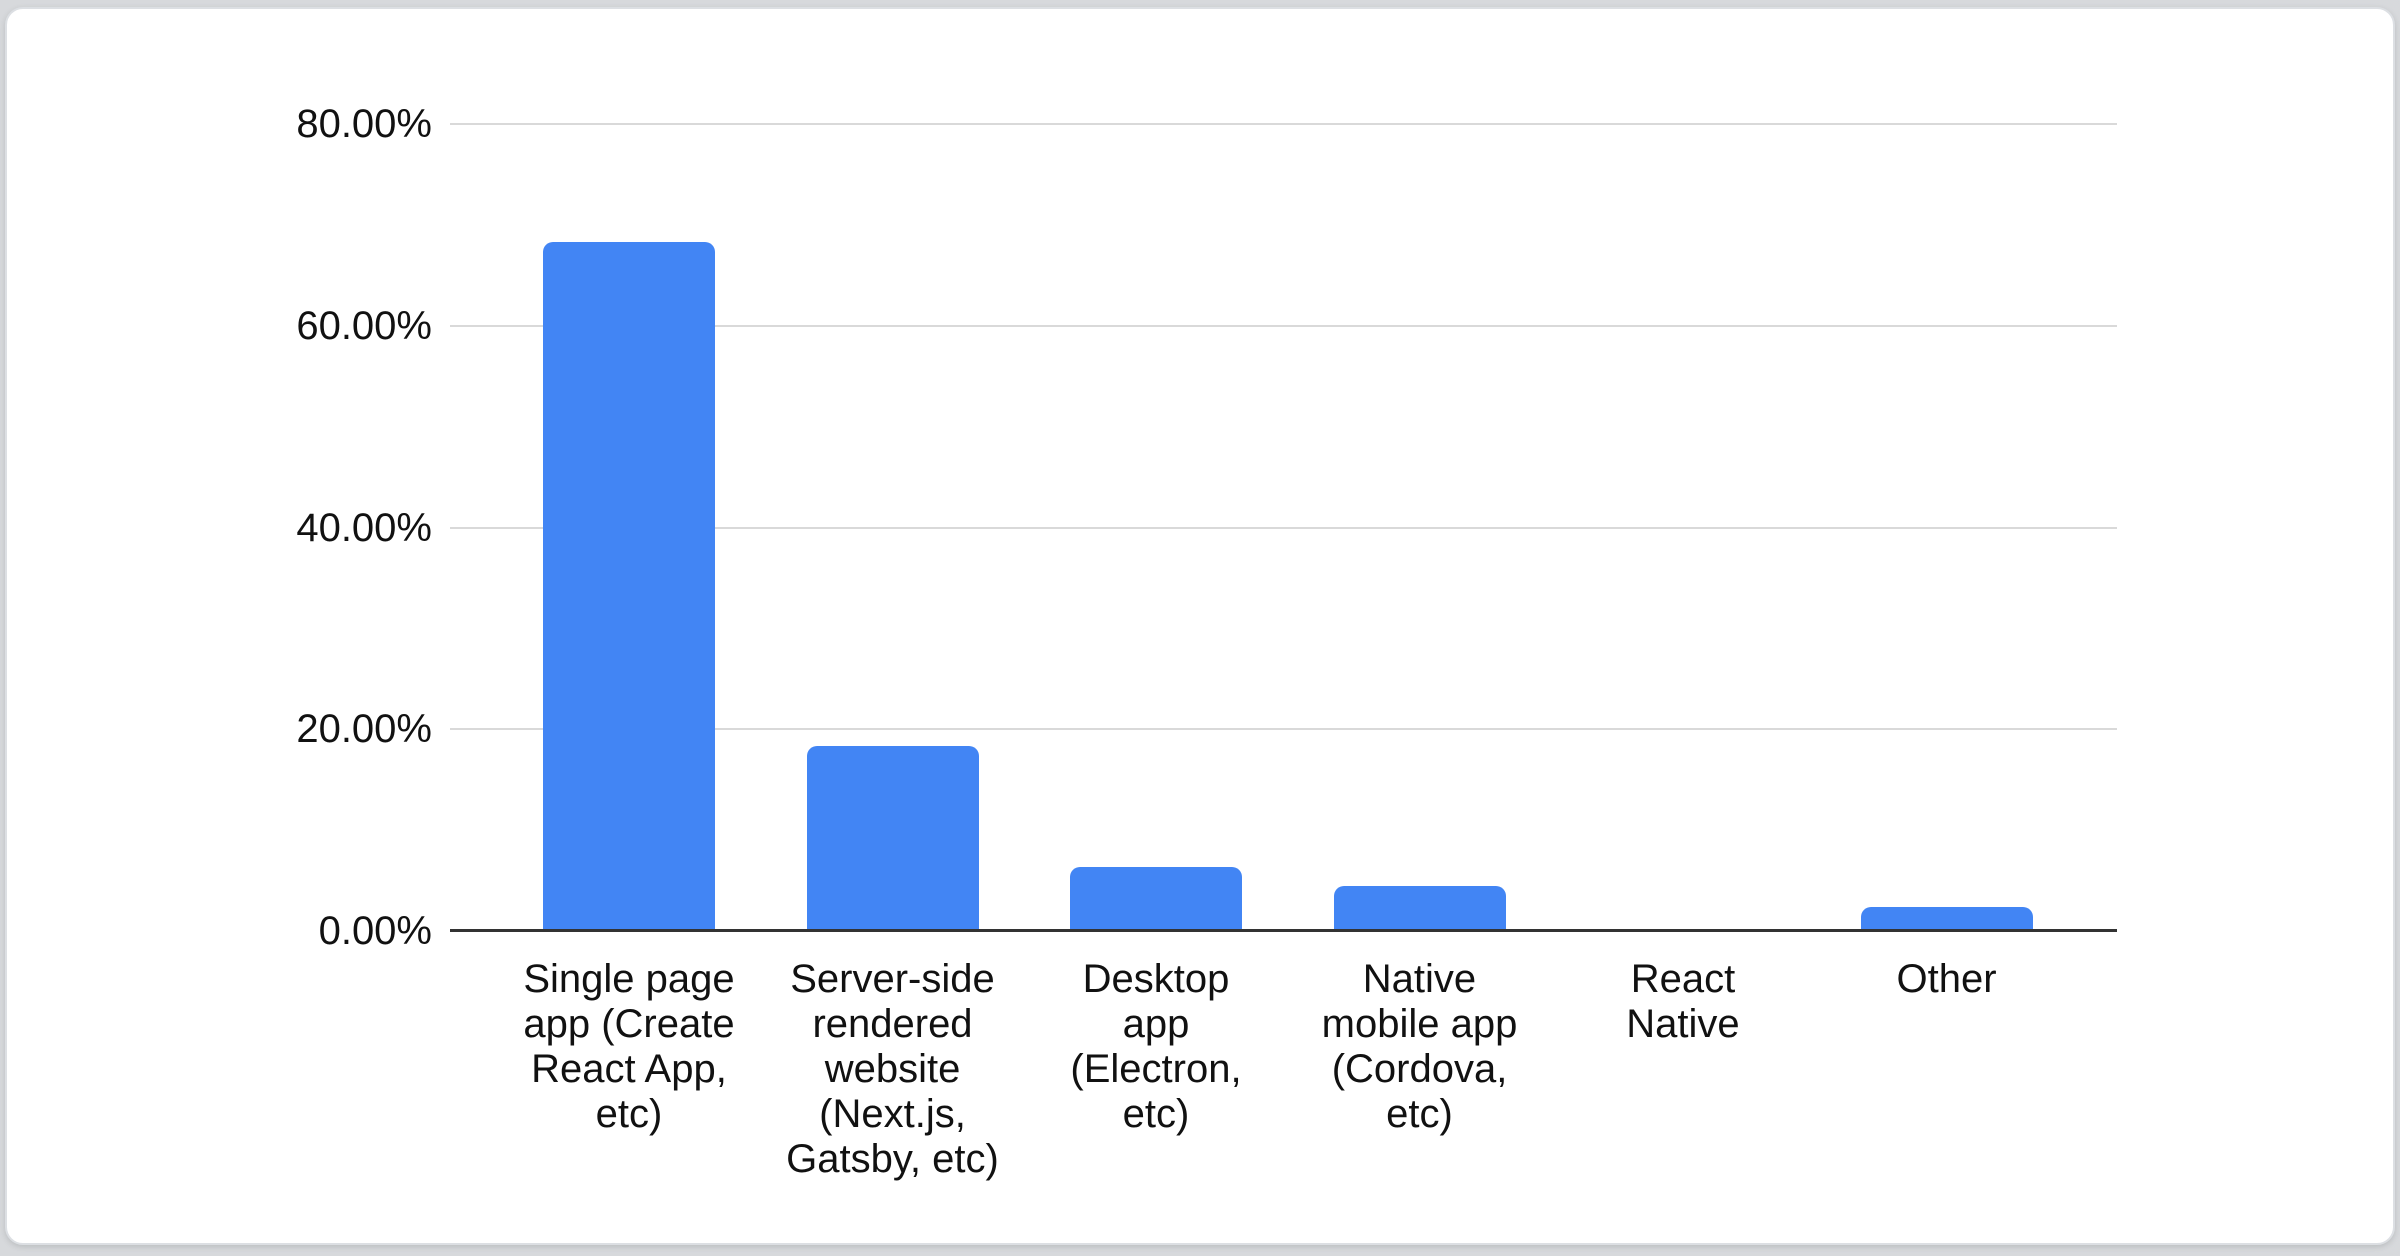 Image resolution: width=2400 pixels, height=1256 pixels. Describe the element at coordinates (1283, 930) in the screenshot. I see `x-axis-baseline` at that location.